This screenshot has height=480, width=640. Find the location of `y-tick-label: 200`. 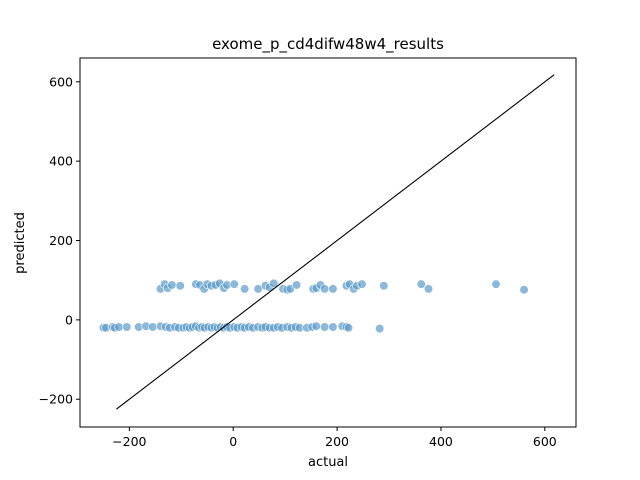

y-tick-label: 200 is located at coordinates (61, 240).